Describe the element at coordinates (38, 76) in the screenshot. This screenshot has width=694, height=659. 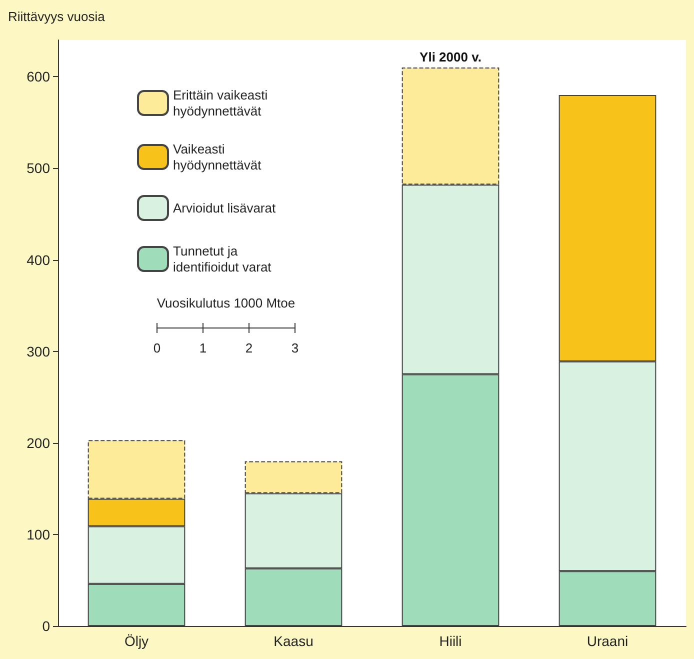
I see `y-tick-label: 600` at that location.